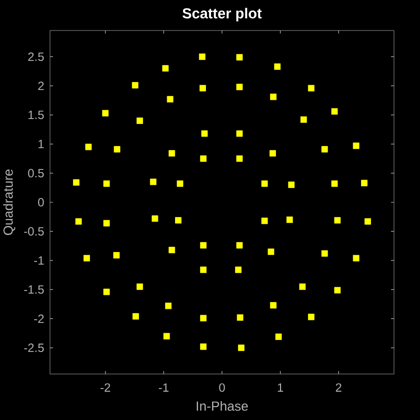 The width and height of the screenshot is (420, 420). I want to click on y-tick-label: 2, so click(41, 86).